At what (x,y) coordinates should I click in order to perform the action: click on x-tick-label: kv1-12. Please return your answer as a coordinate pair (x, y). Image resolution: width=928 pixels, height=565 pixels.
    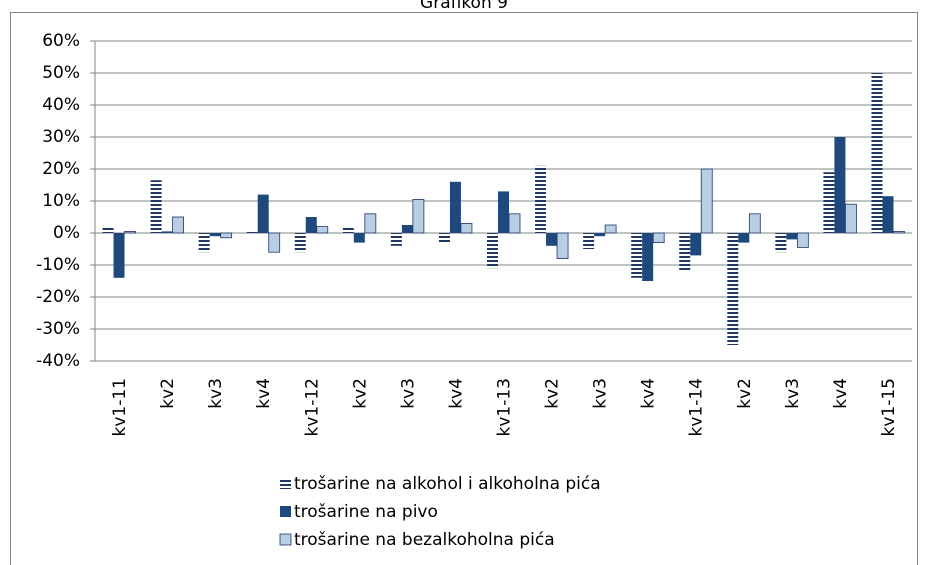
    Looking at the image, I should click on (312, 407).